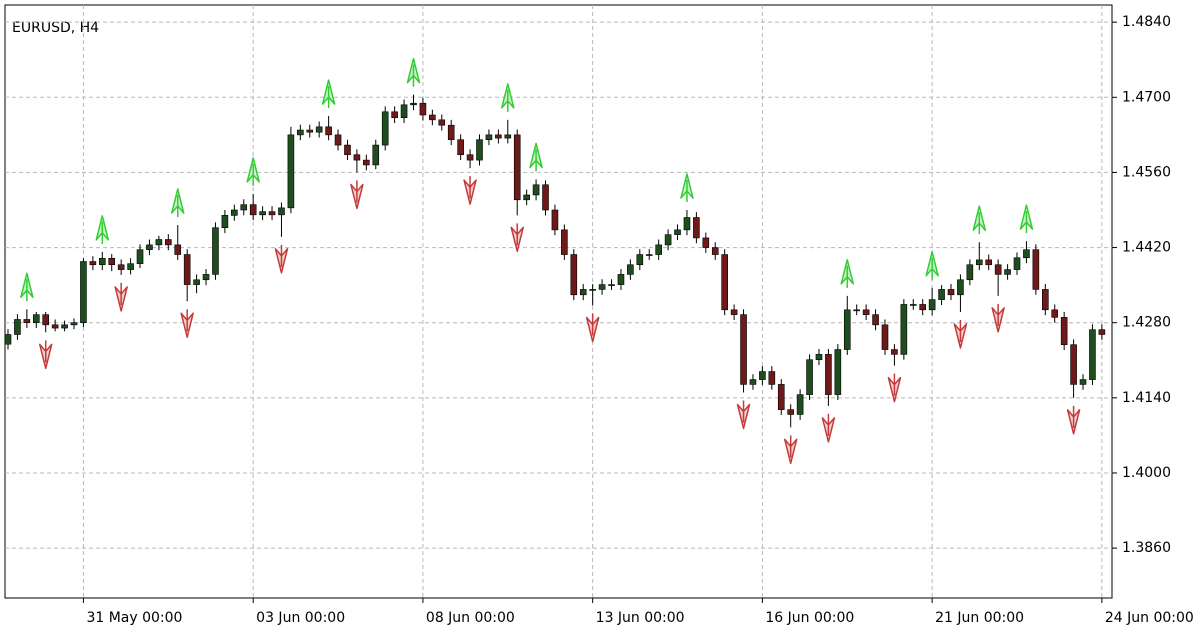 Image resolution: width=1200 pixels, height=633 pixels. What do you see at coordinates (1146, 172) in the screenshot?
I see `y-tick-label: 1.4560` at bounding box center [1146, 172].